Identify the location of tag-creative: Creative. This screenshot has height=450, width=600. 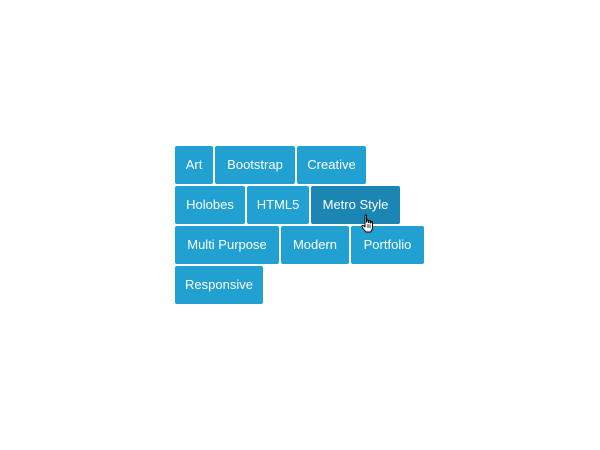
(331, 165).